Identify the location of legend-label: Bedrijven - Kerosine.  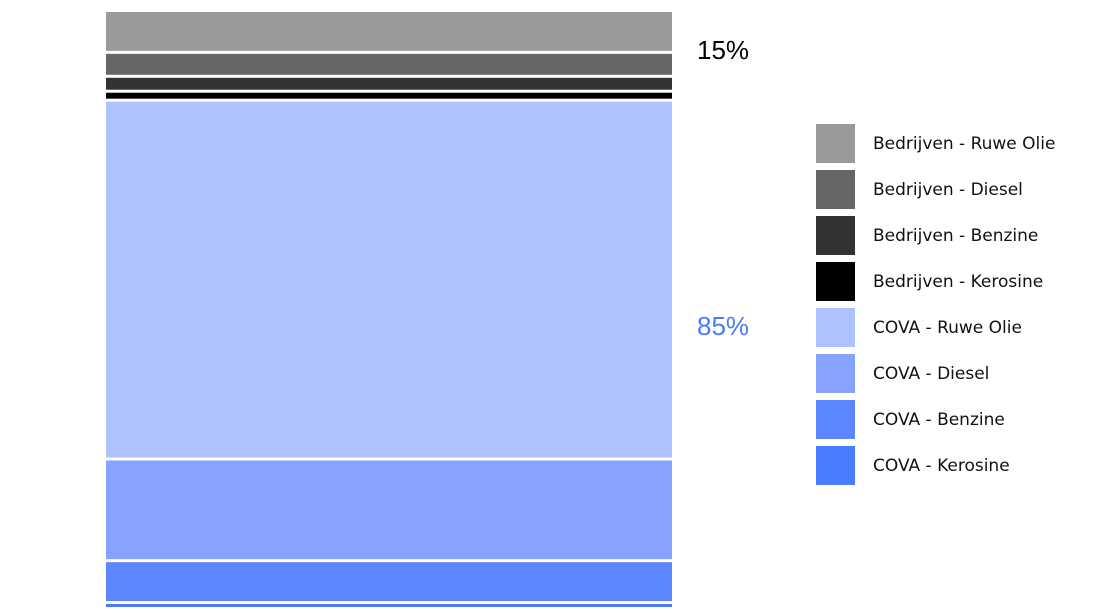
(958, 282).